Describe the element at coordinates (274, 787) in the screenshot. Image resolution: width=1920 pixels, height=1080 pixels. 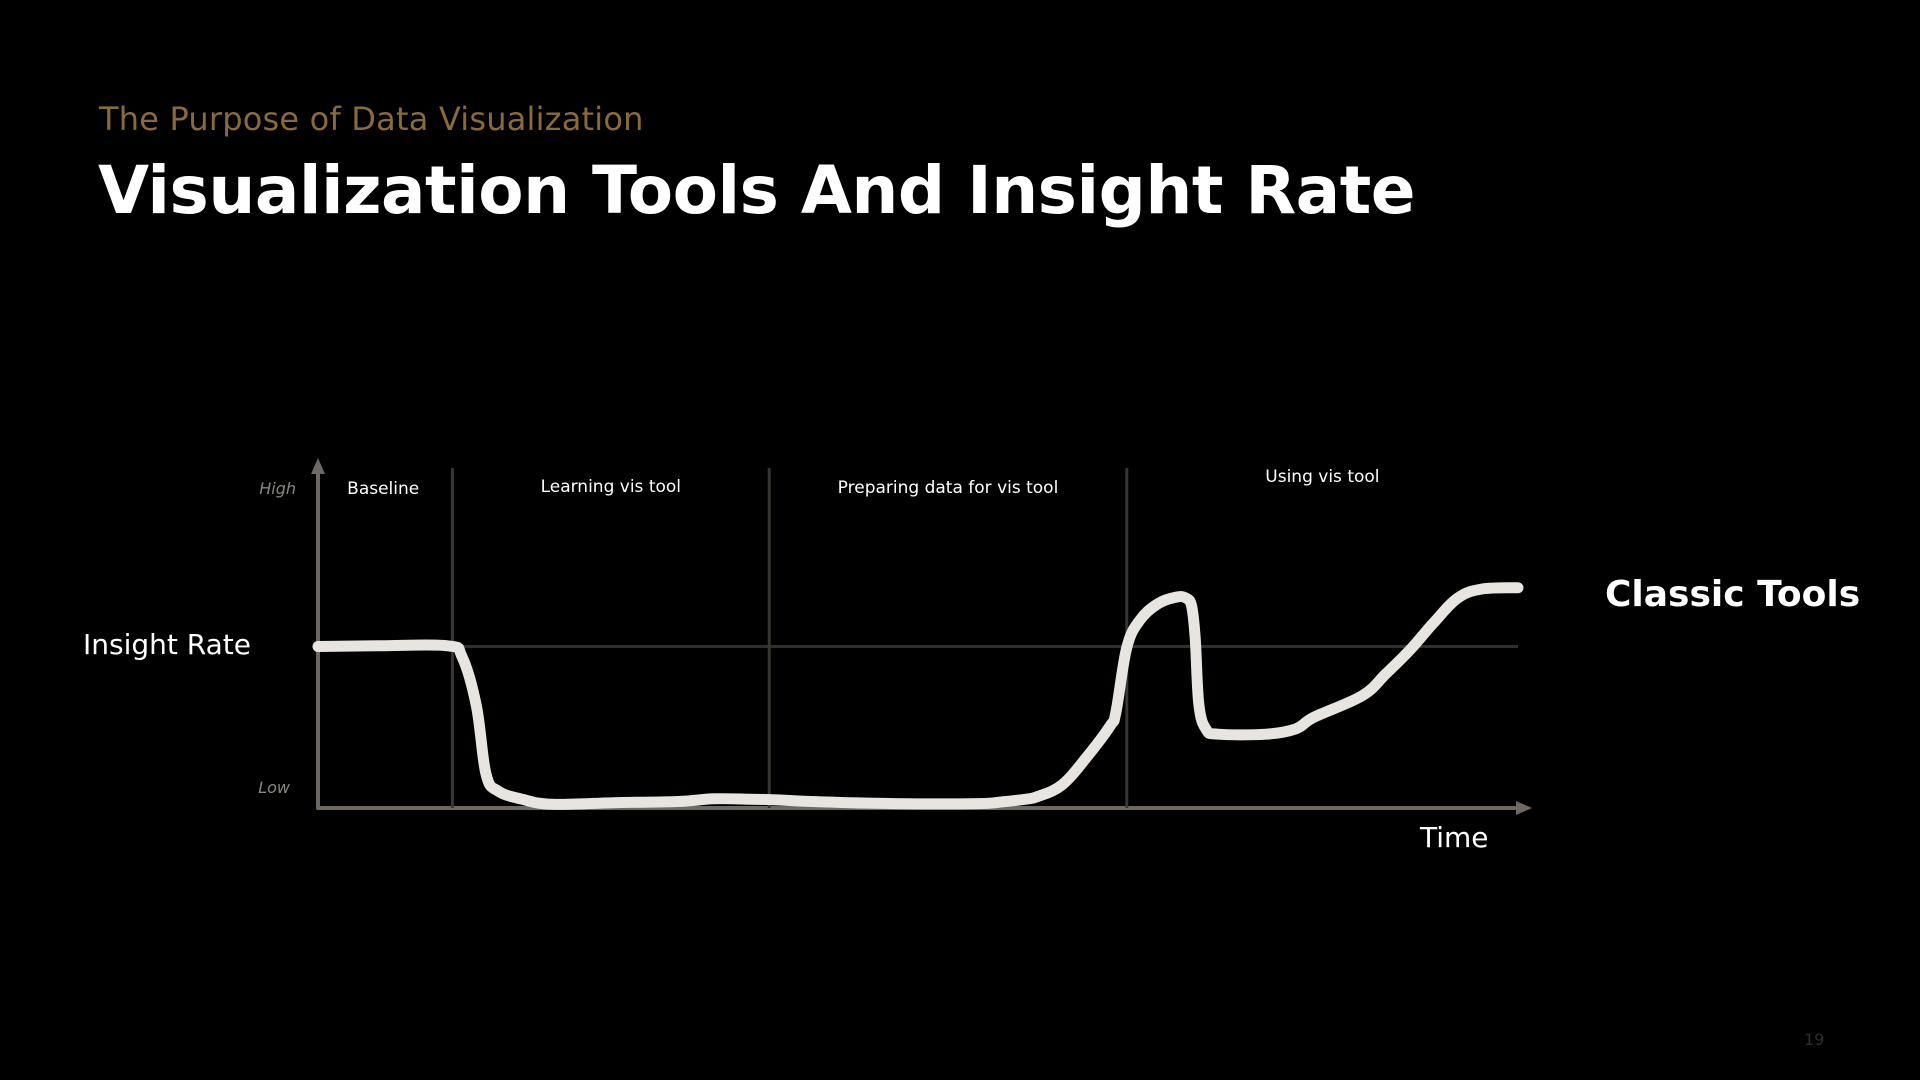
I see `y-tick-low: Low` at that location.